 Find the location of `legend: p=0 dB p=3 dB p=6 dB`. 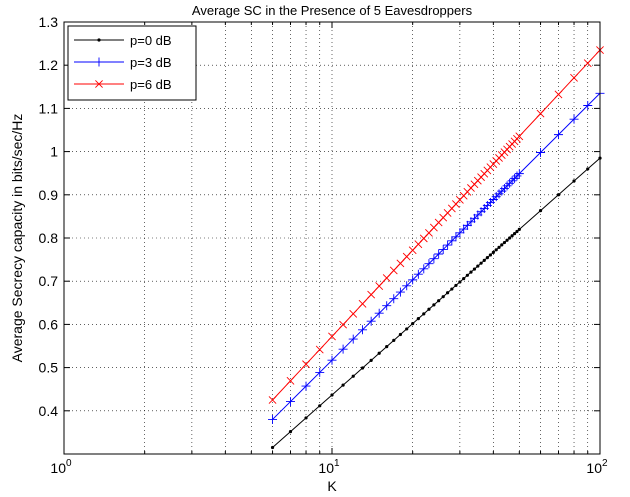

legend: p=0 dB p=3 dB p=6 dB is located at coordinates (132, 63).